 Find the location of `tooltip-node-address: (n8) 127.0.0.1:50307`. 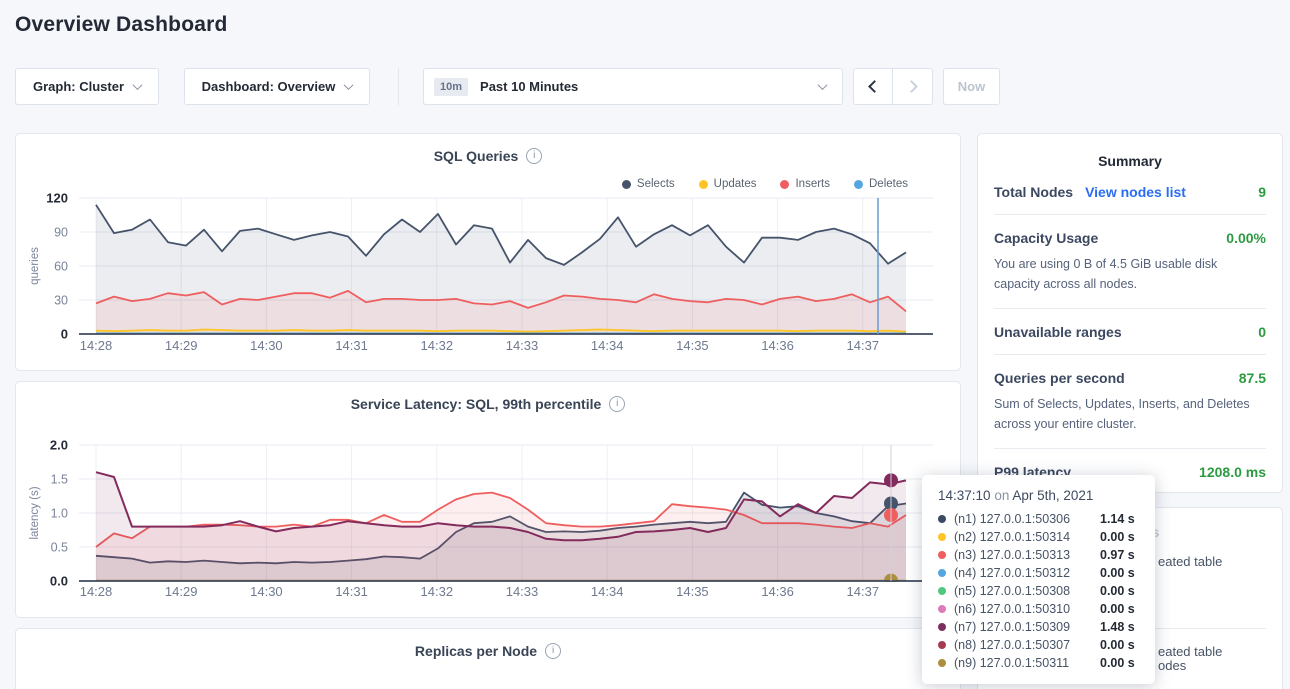

tooltip-node-address: (n8) 127.0.0.1:50307 is located at coordinates (1012, 645).